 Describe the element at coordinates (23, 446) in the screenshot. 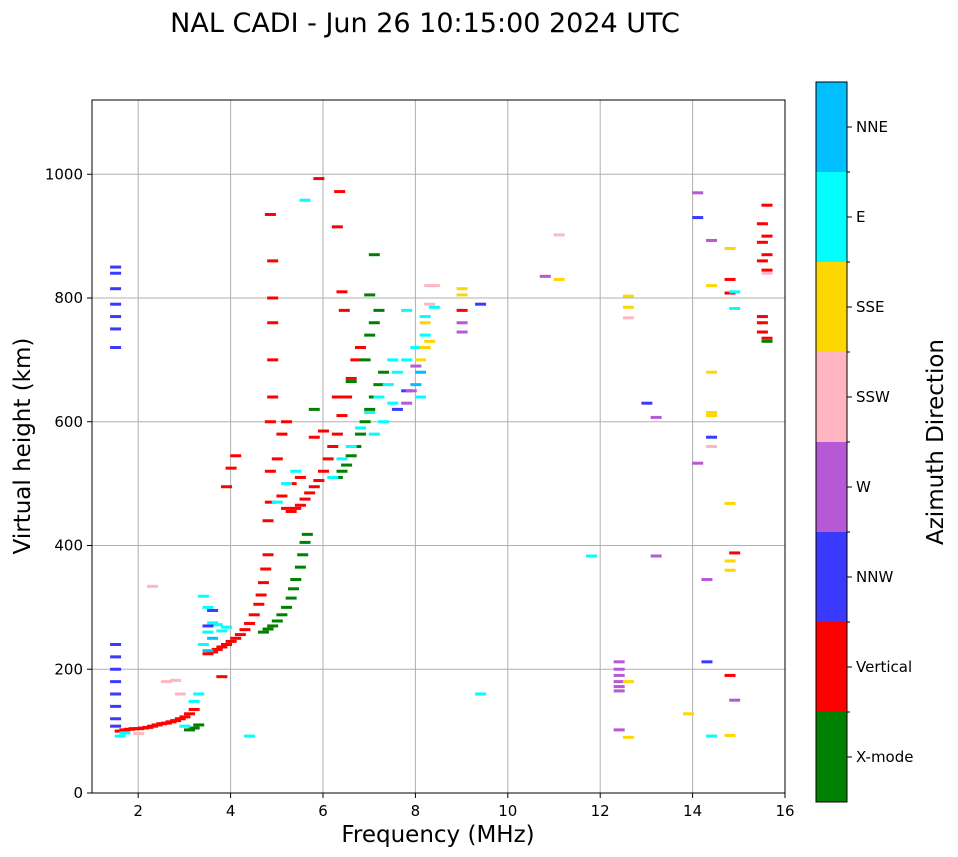

I see `y-axis-label: Virtual height (km)` at that location.